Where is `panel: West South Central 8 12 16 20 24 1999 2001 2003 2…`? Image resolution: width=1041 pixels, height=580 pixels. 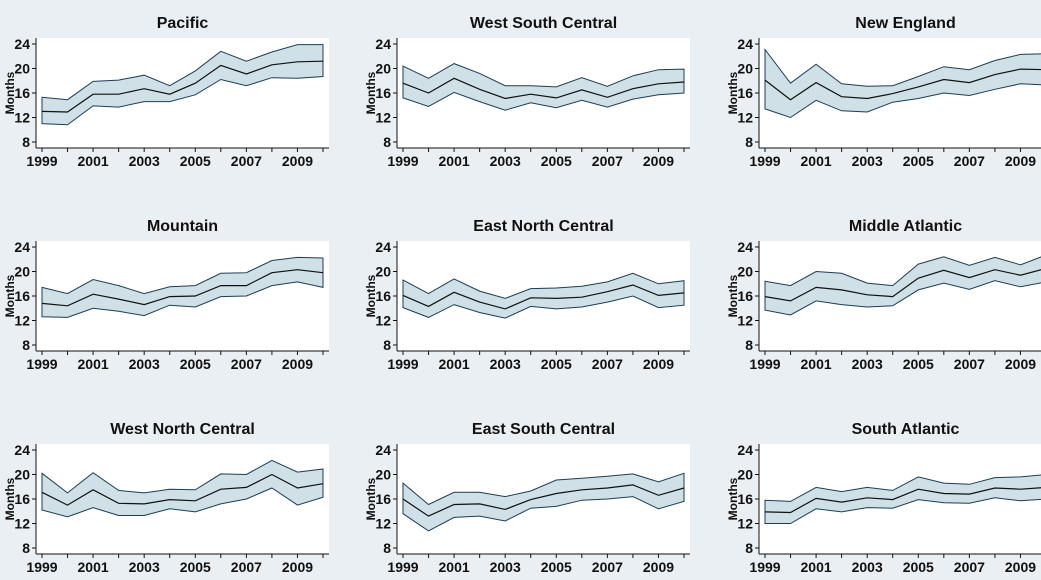 panel: West South Central 8 12 16 20 24 1999 2001 2003 2… is located at coordinates (527, 92).